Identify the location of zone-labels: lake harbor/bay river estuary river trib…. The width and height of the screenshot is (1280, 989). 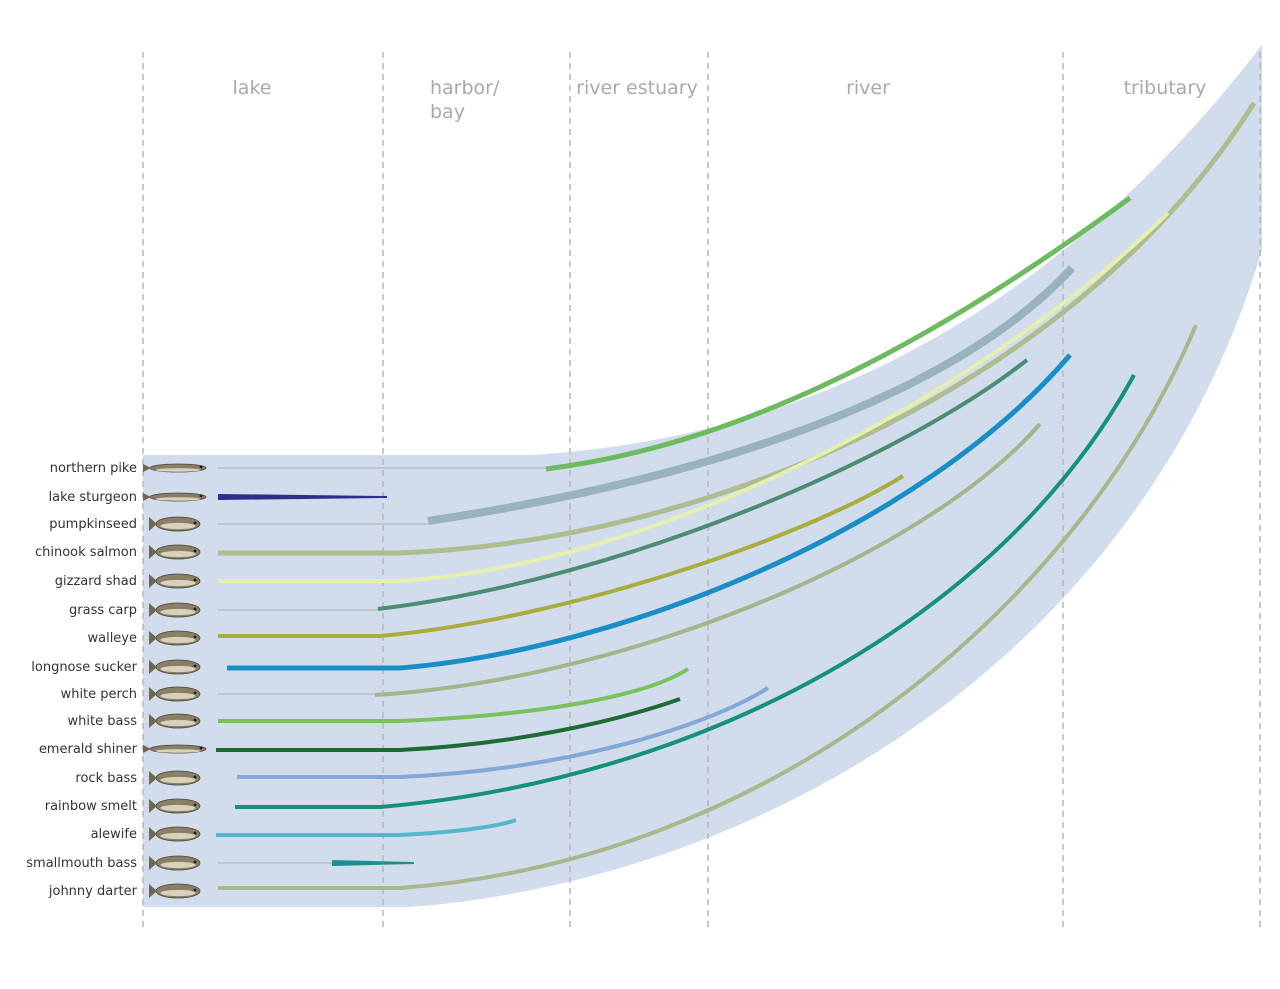
(720, 100).